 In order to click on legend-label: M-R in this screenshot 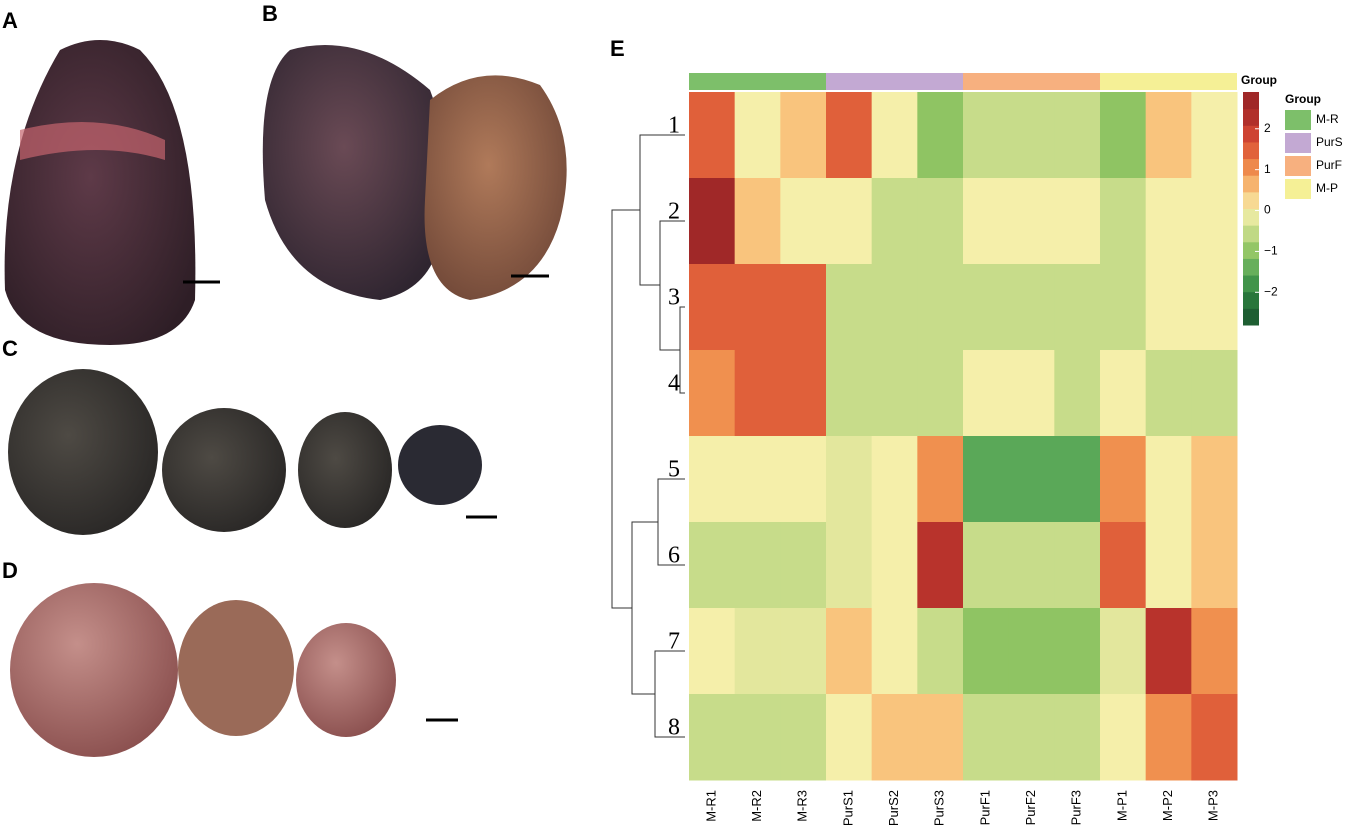, I will do `click(1327, 119)`.